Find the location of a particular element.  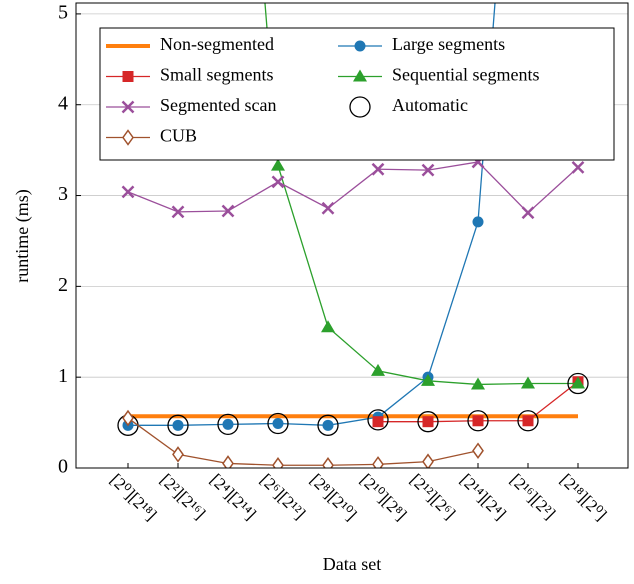

legend-label: Automatic is located at coordinates (430, 105).